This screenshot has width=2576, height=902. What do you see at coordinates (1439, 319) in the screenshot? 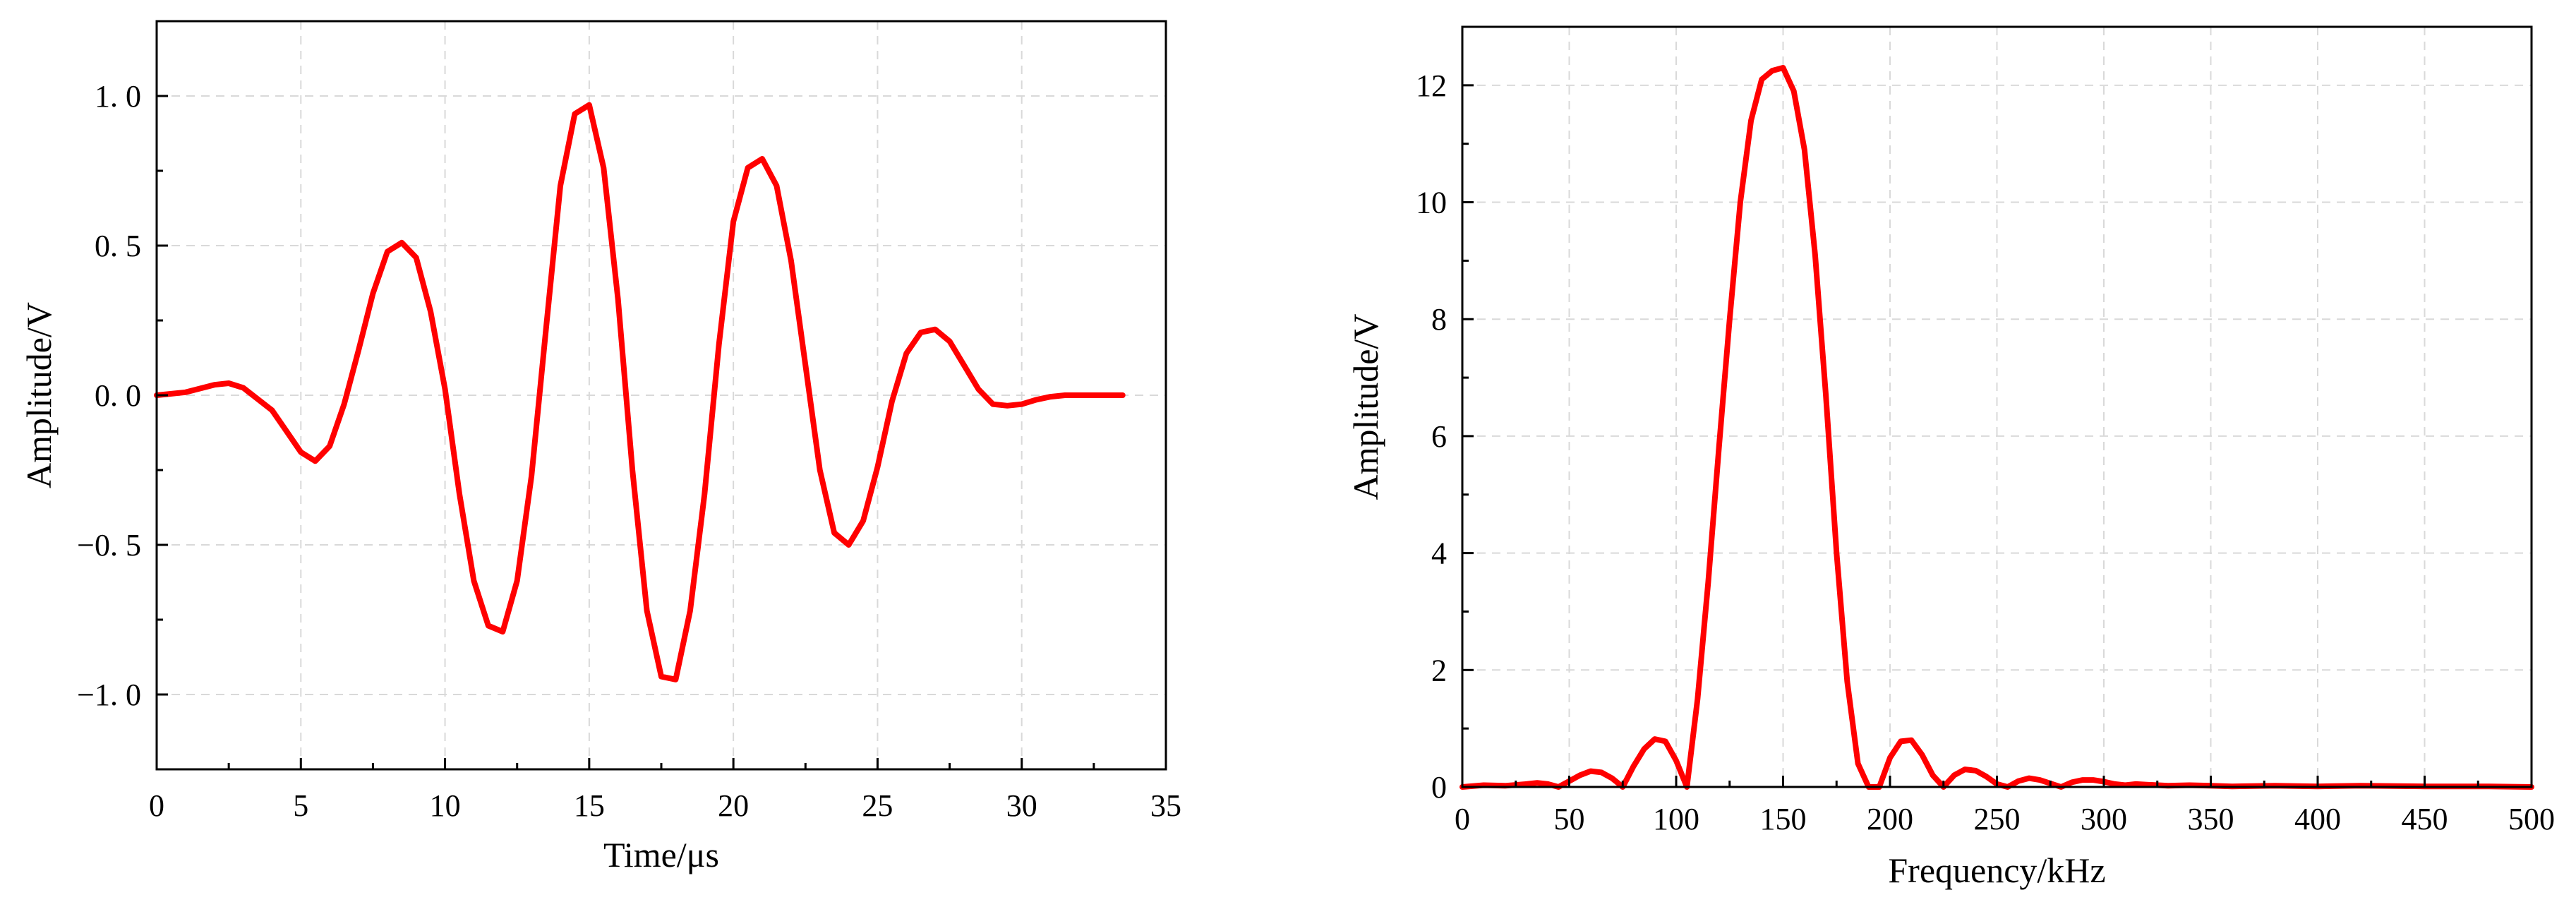
I see `y-tick-label: 8` at bounding box center [1439, 319].